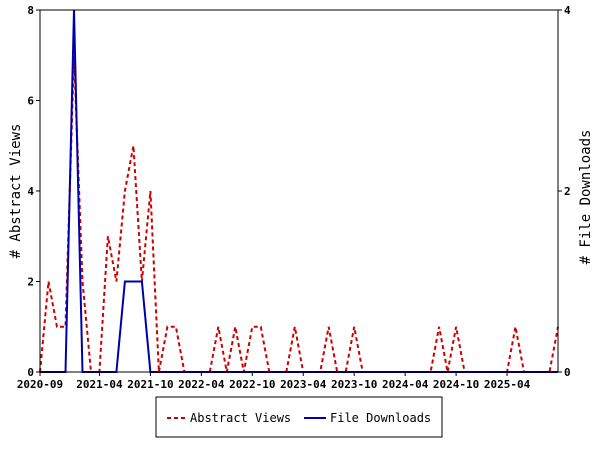  What do you see at coordinates (240, 418) in the screenshot?
I see `legend-label-abstract-views: Abstract Views` at bounding box center [240, 418].